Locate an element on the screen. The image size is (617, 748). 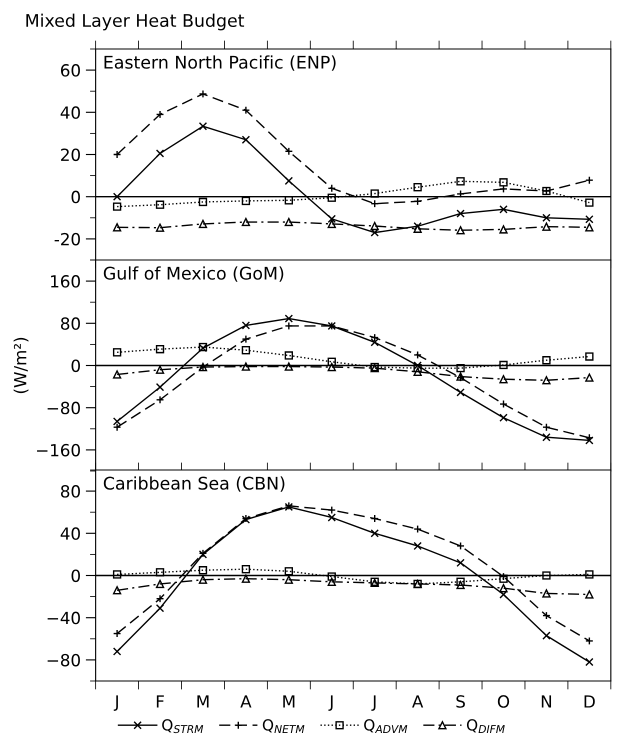
annotation: Gulf of Mexico (GoM) is located at coordinates (194, 274).